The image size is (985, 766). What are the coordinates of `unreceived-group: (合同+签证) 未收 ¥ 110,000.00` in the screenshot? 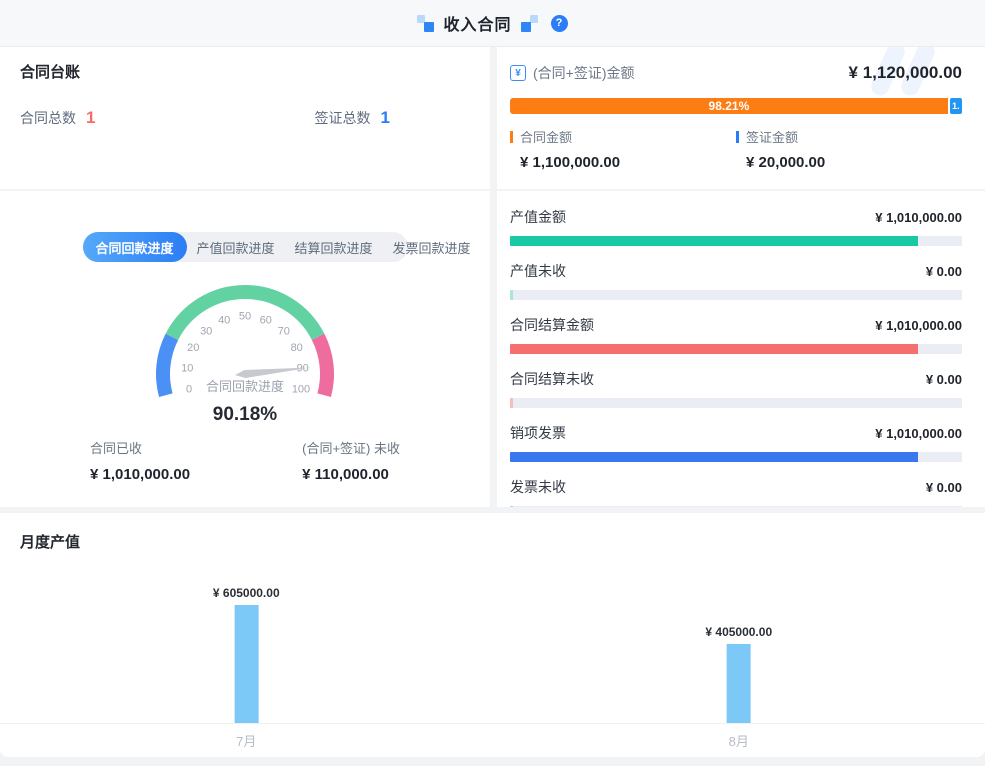 It's located at (351, 460).